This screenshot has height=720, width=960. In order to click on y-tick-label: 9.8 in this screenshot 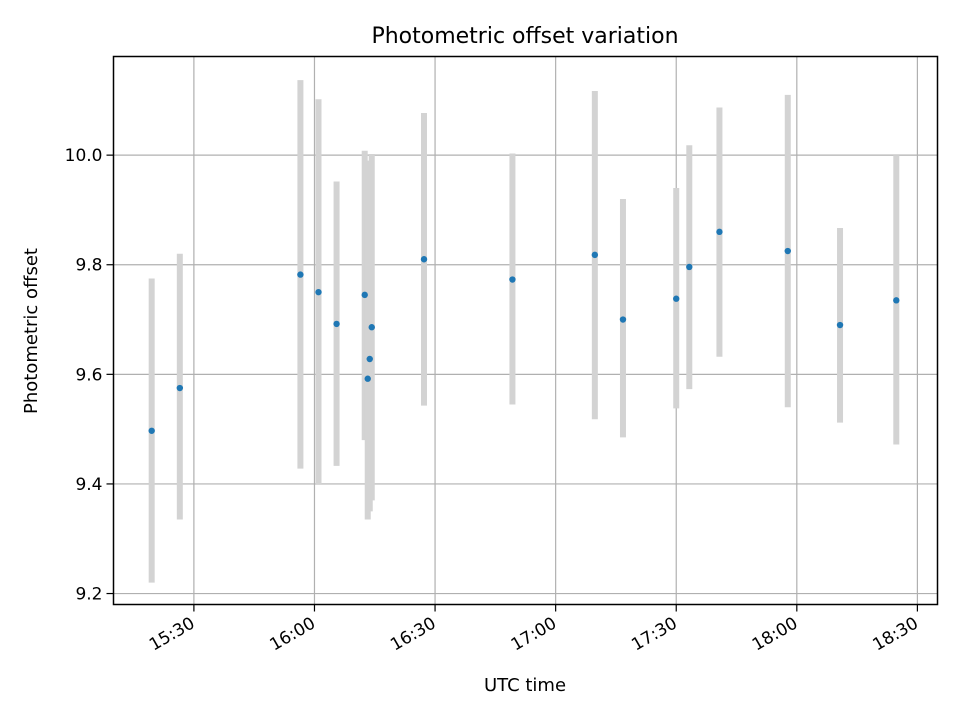, I will do `click(88, 266)`.